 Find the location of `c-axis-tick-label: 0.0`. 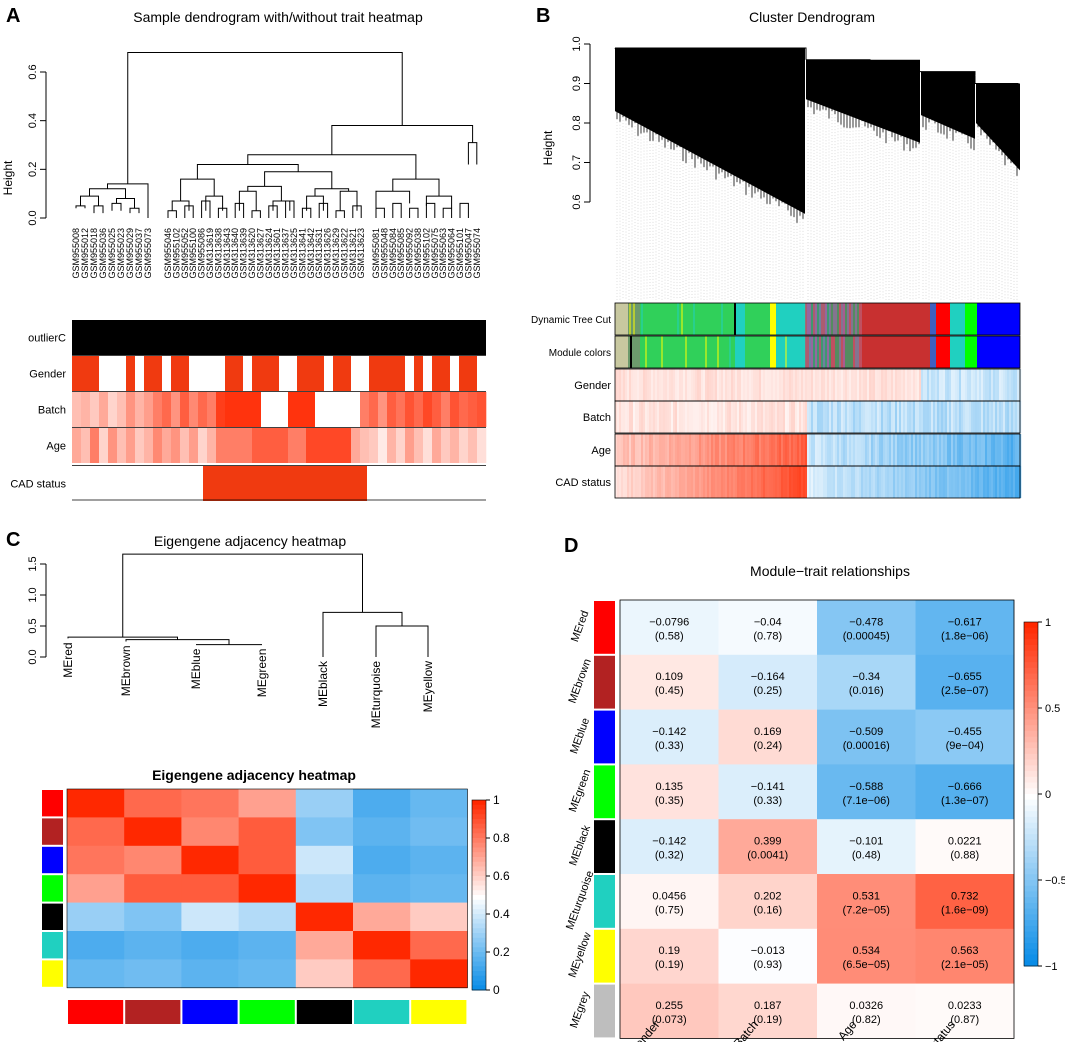

c-axis-tick-label: 0.0 is located at coordinates (33, 656).